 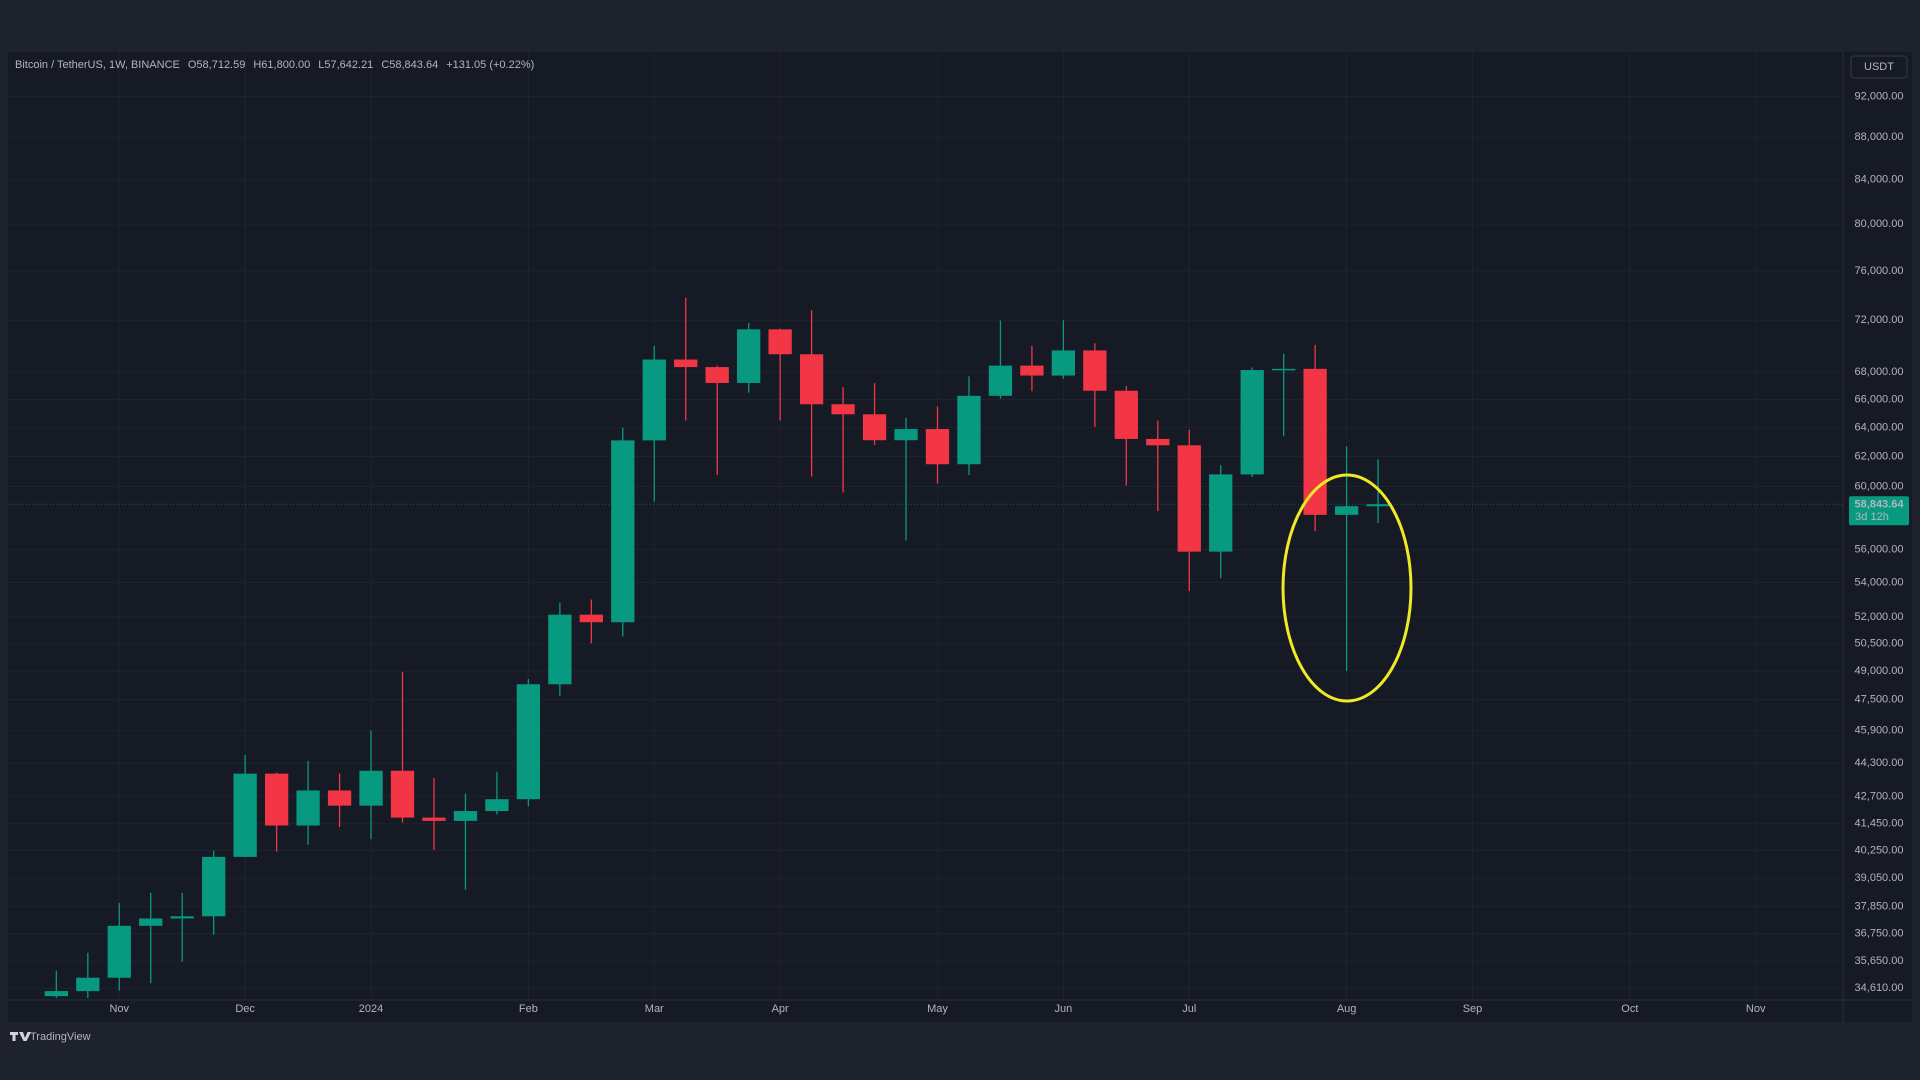 I want to click on last-price-tag, so click(x=1879, y=511).